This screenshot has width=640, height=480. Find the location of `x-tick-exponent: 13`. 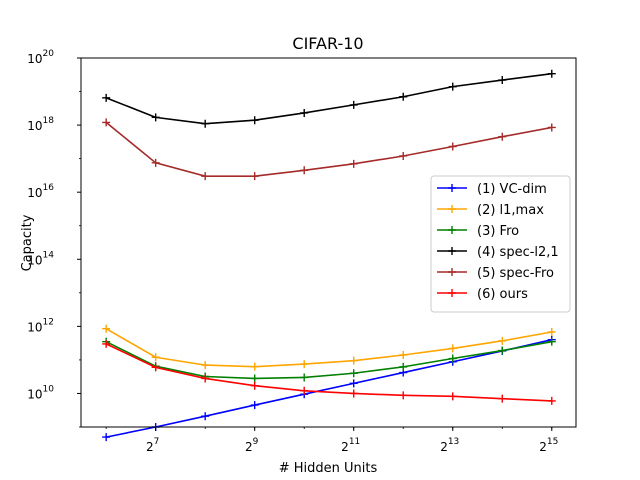

x-tick-exponent: 13 is located at coordinates (453, 442).